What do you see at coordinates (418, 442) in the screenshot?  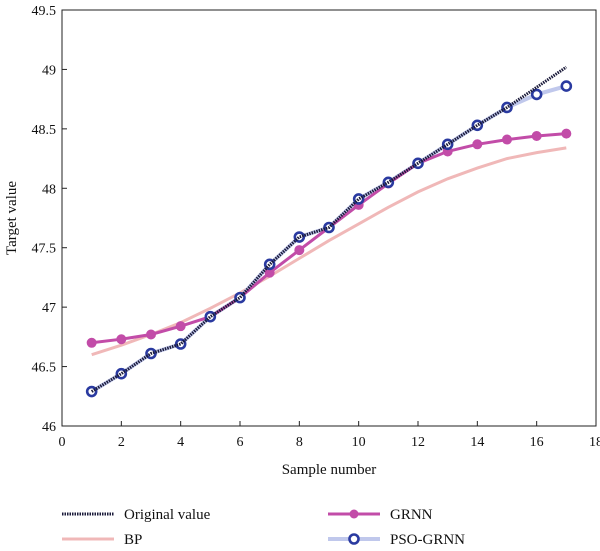 I see `x-tick-label: 12` at bounding box center [418, 442].